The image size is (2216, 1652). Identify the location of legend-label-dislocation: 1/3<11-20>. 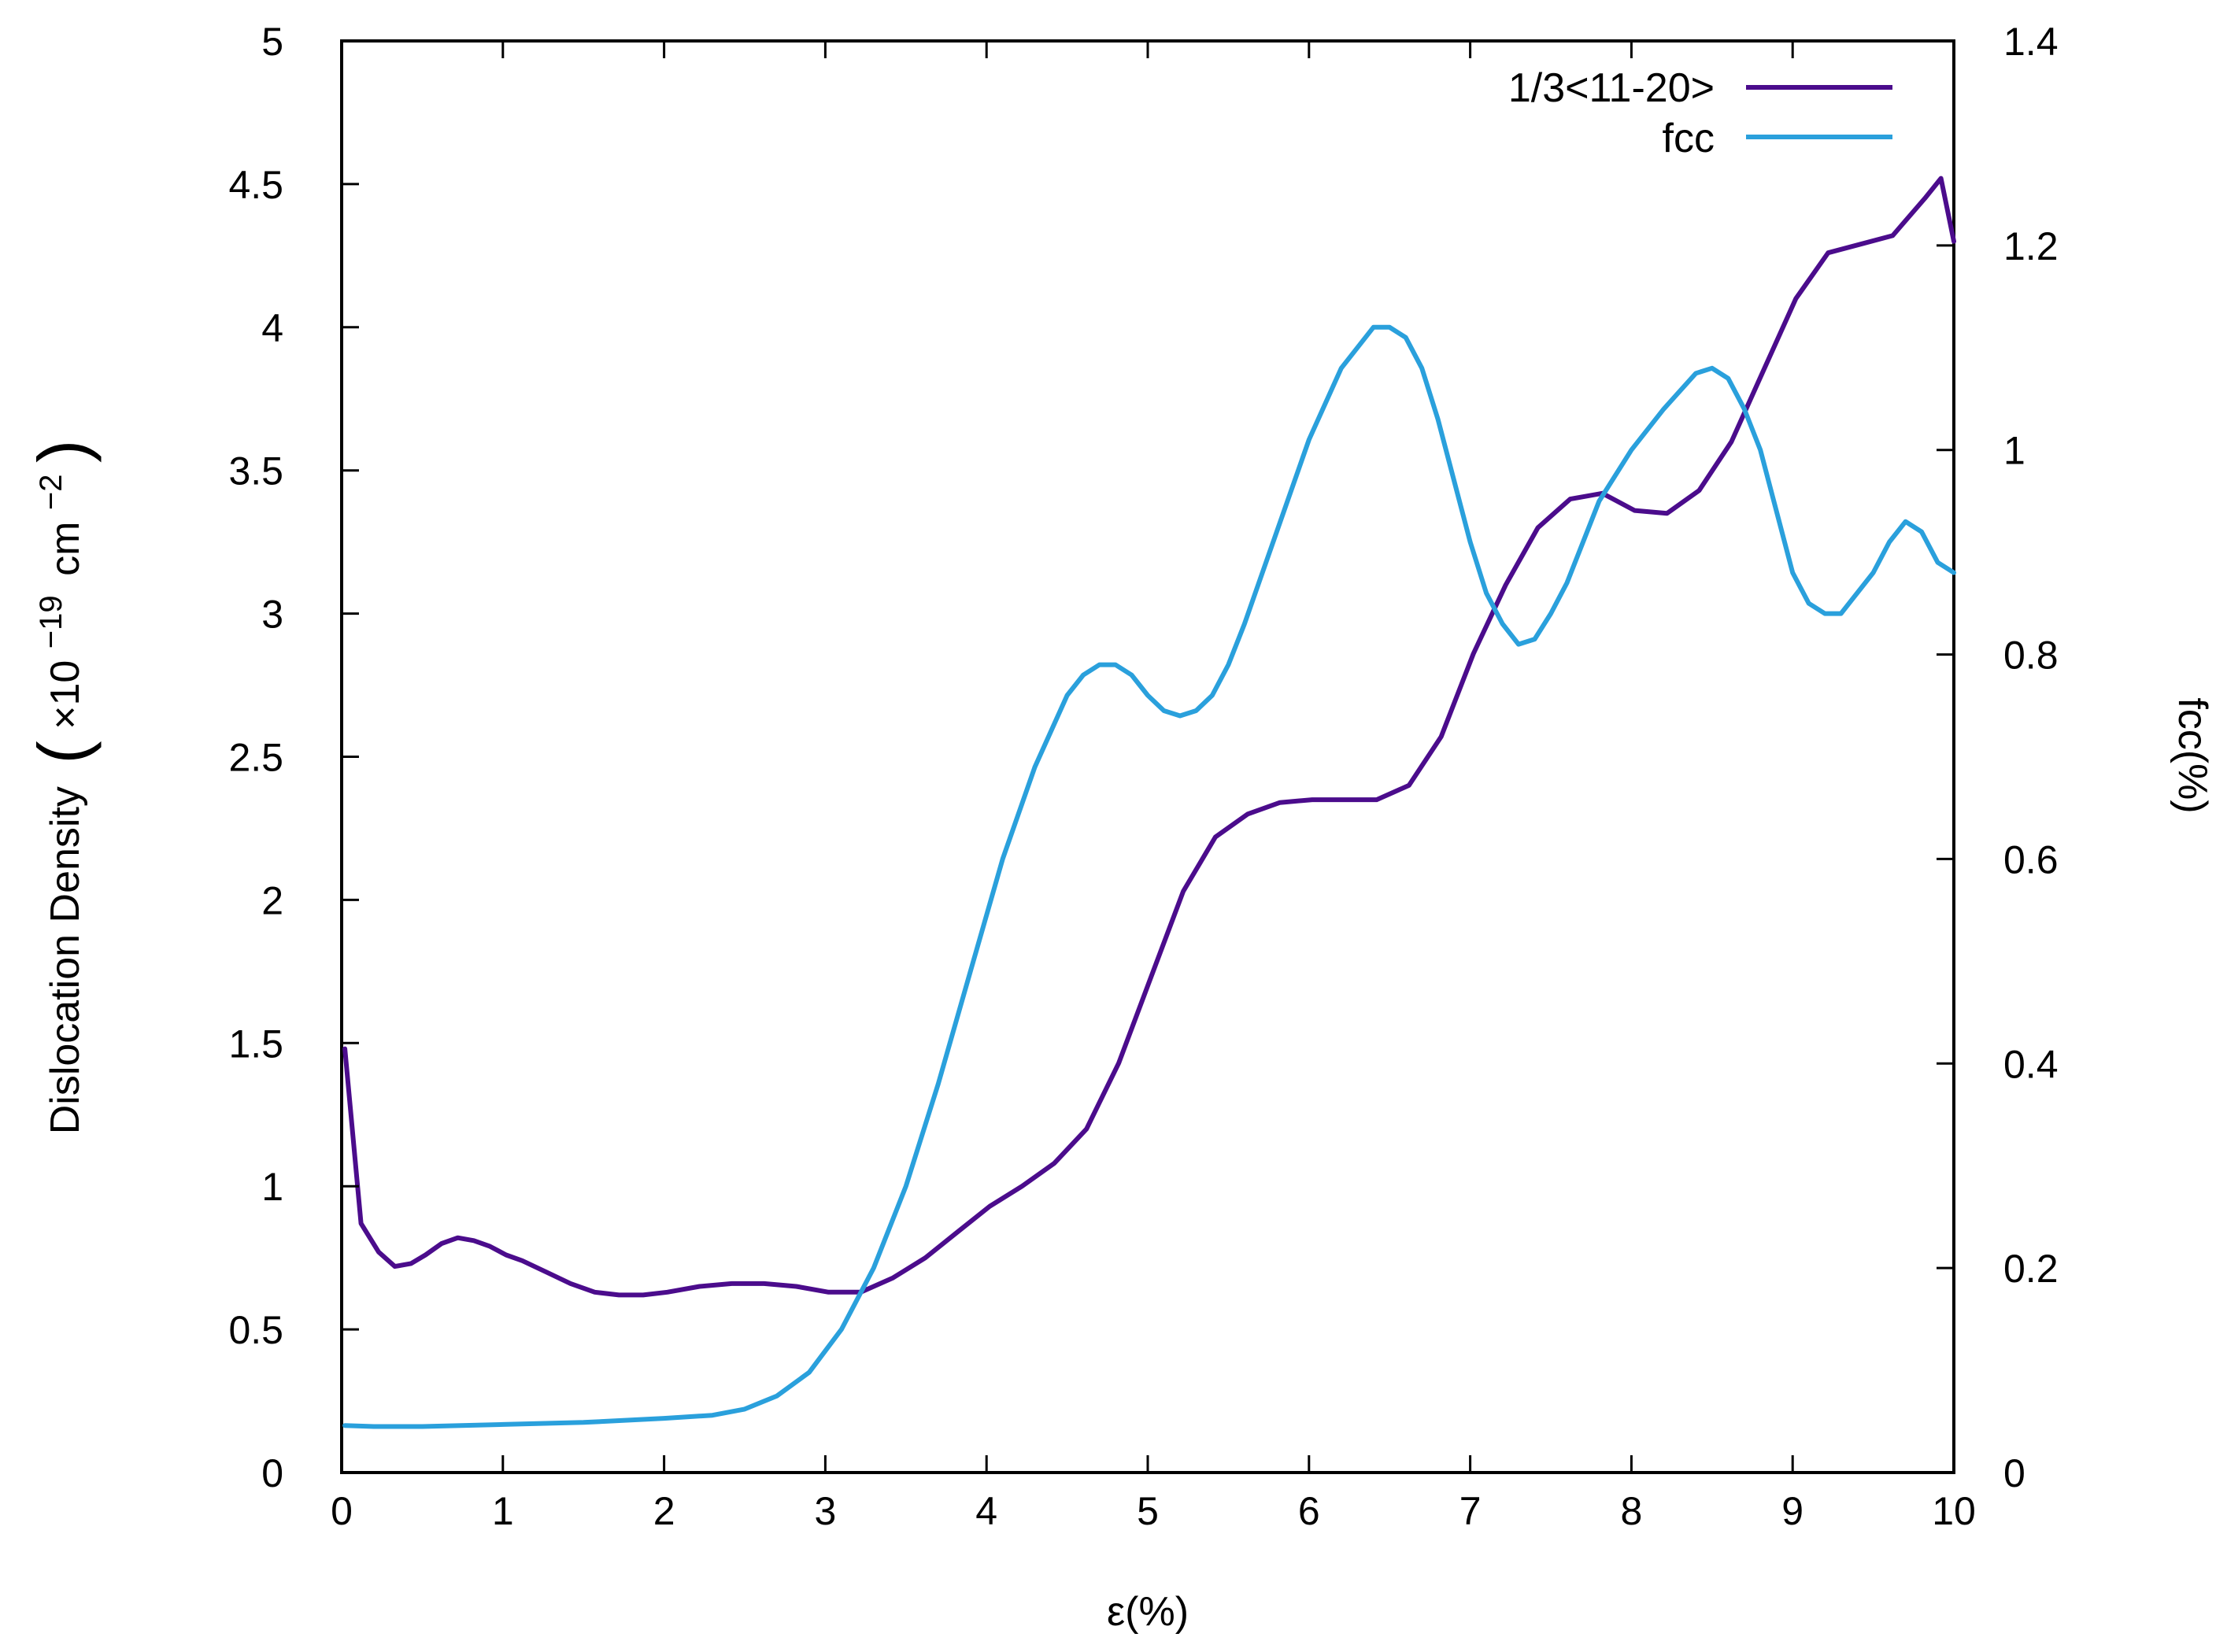
(1611, 88).